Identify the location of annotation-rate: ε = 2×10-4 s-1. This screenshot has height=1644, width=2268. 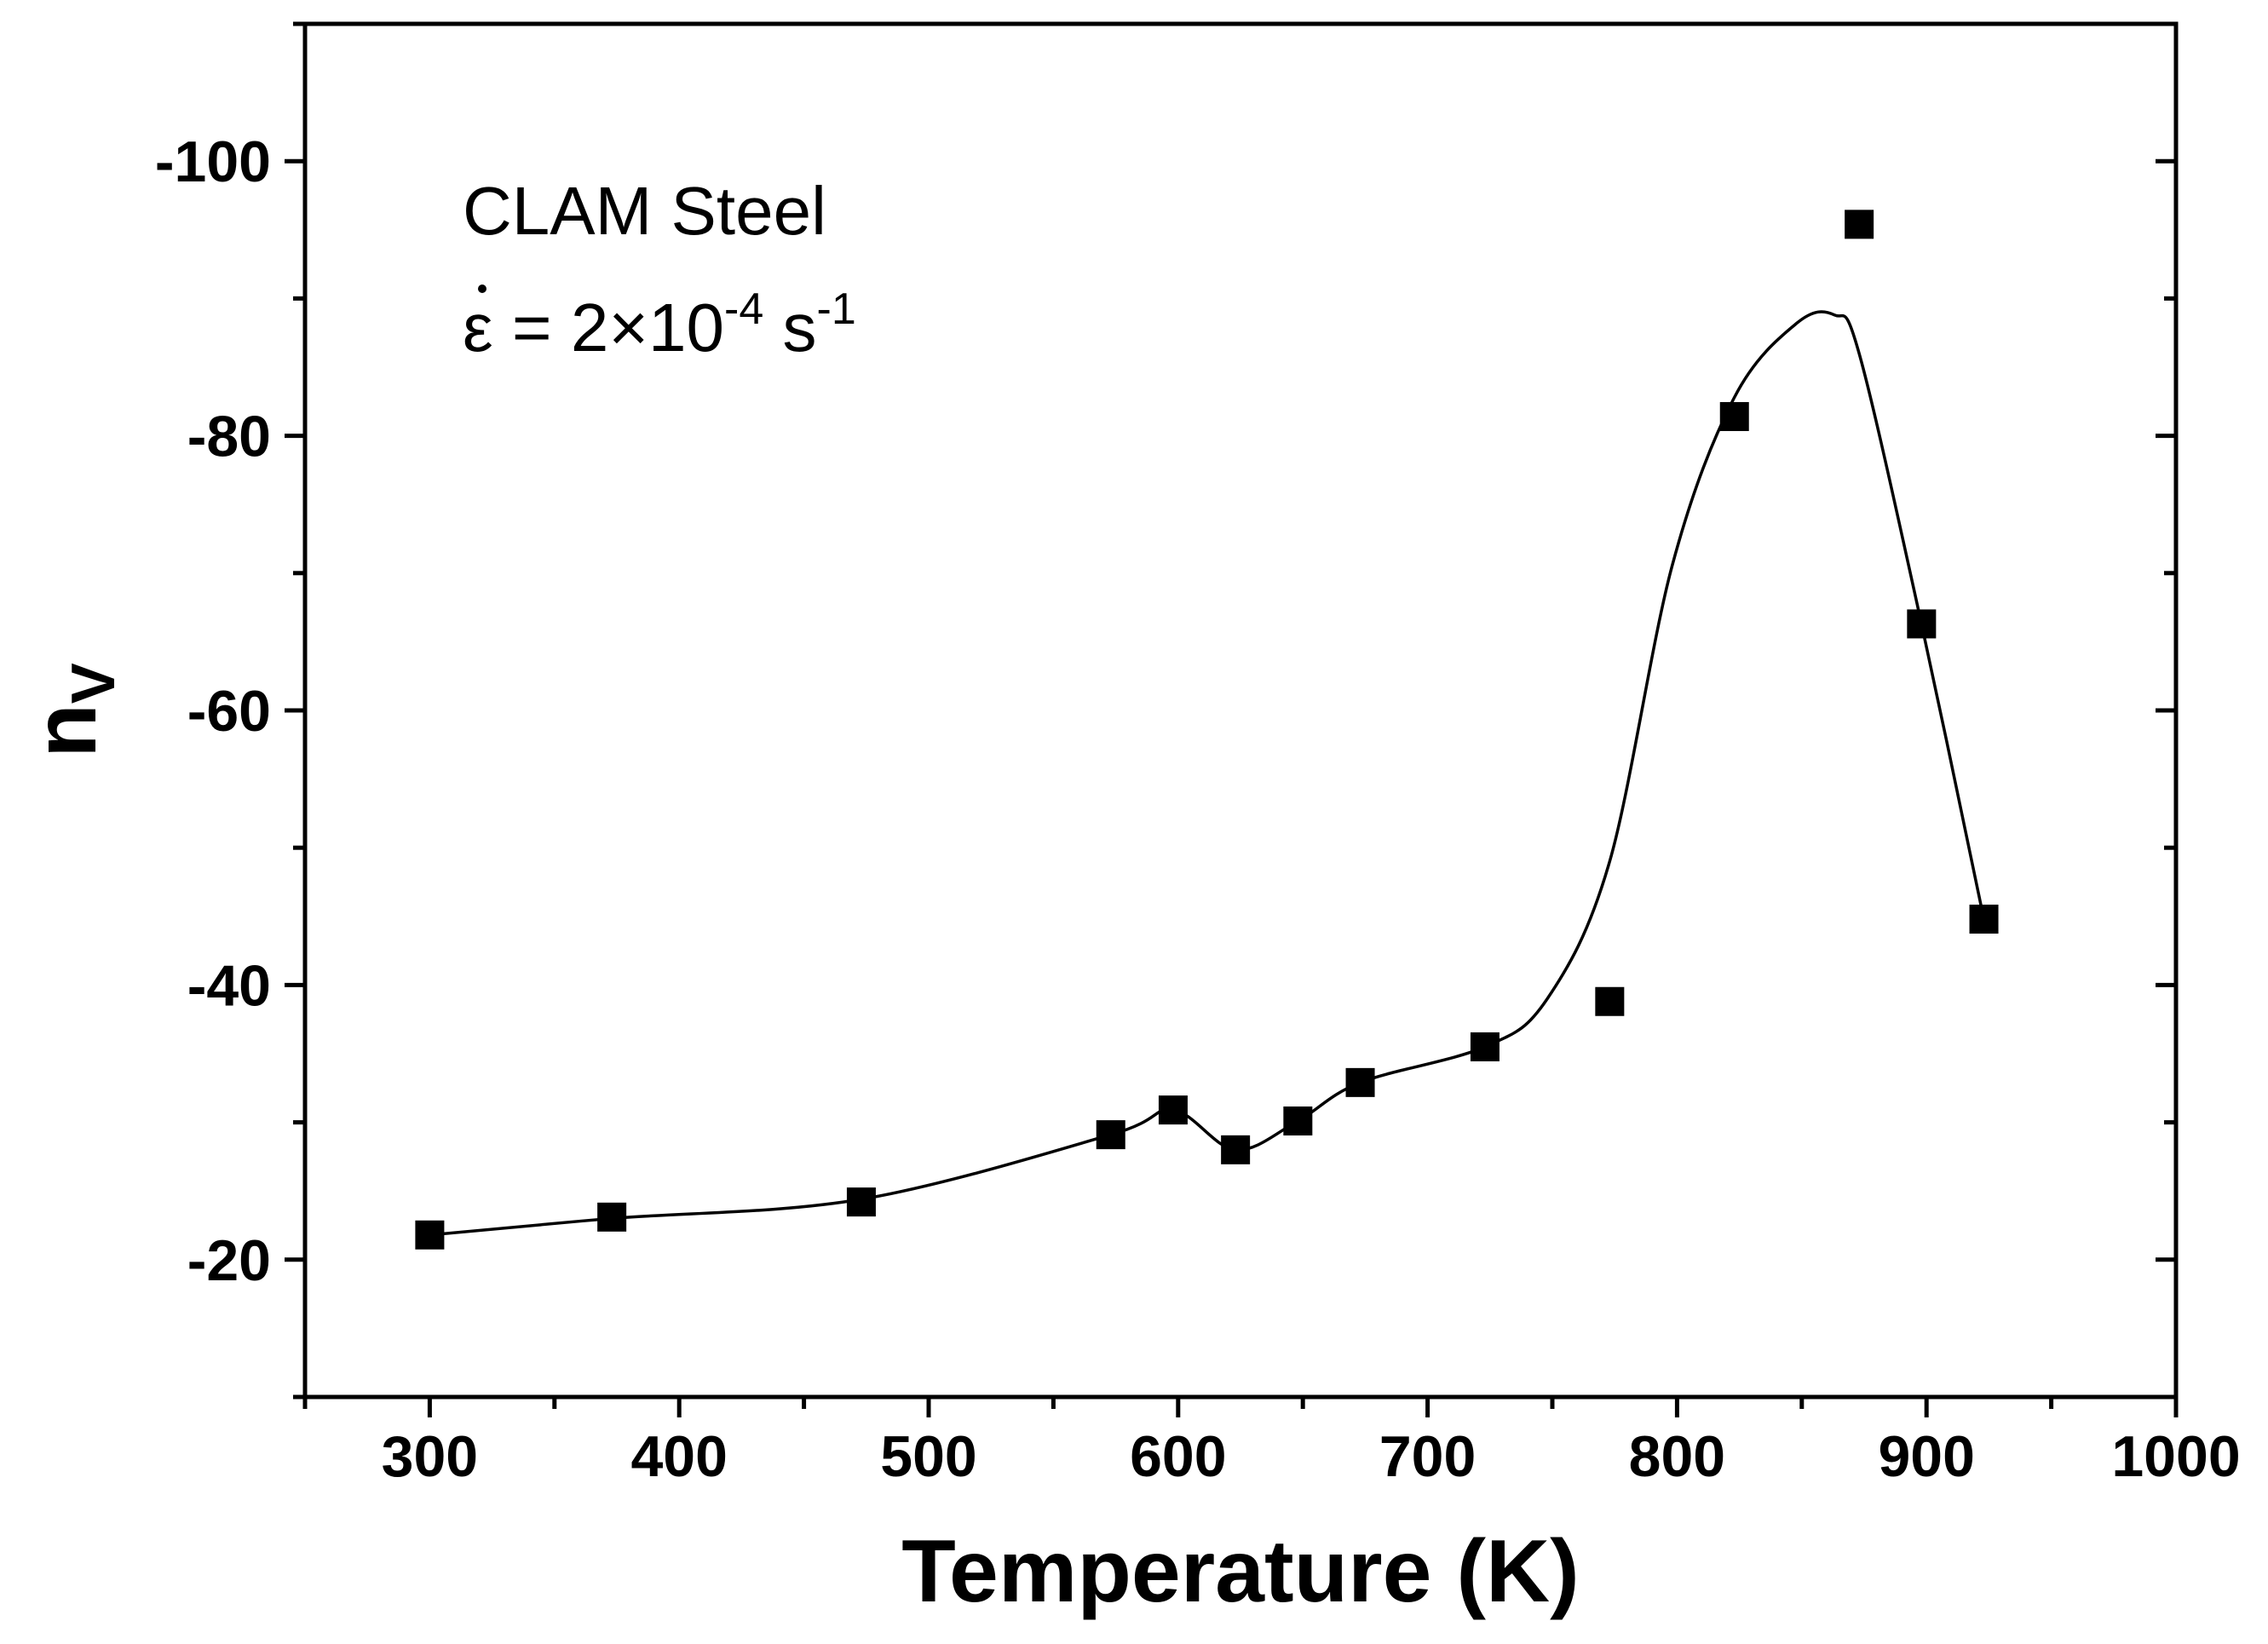
(660, 325).